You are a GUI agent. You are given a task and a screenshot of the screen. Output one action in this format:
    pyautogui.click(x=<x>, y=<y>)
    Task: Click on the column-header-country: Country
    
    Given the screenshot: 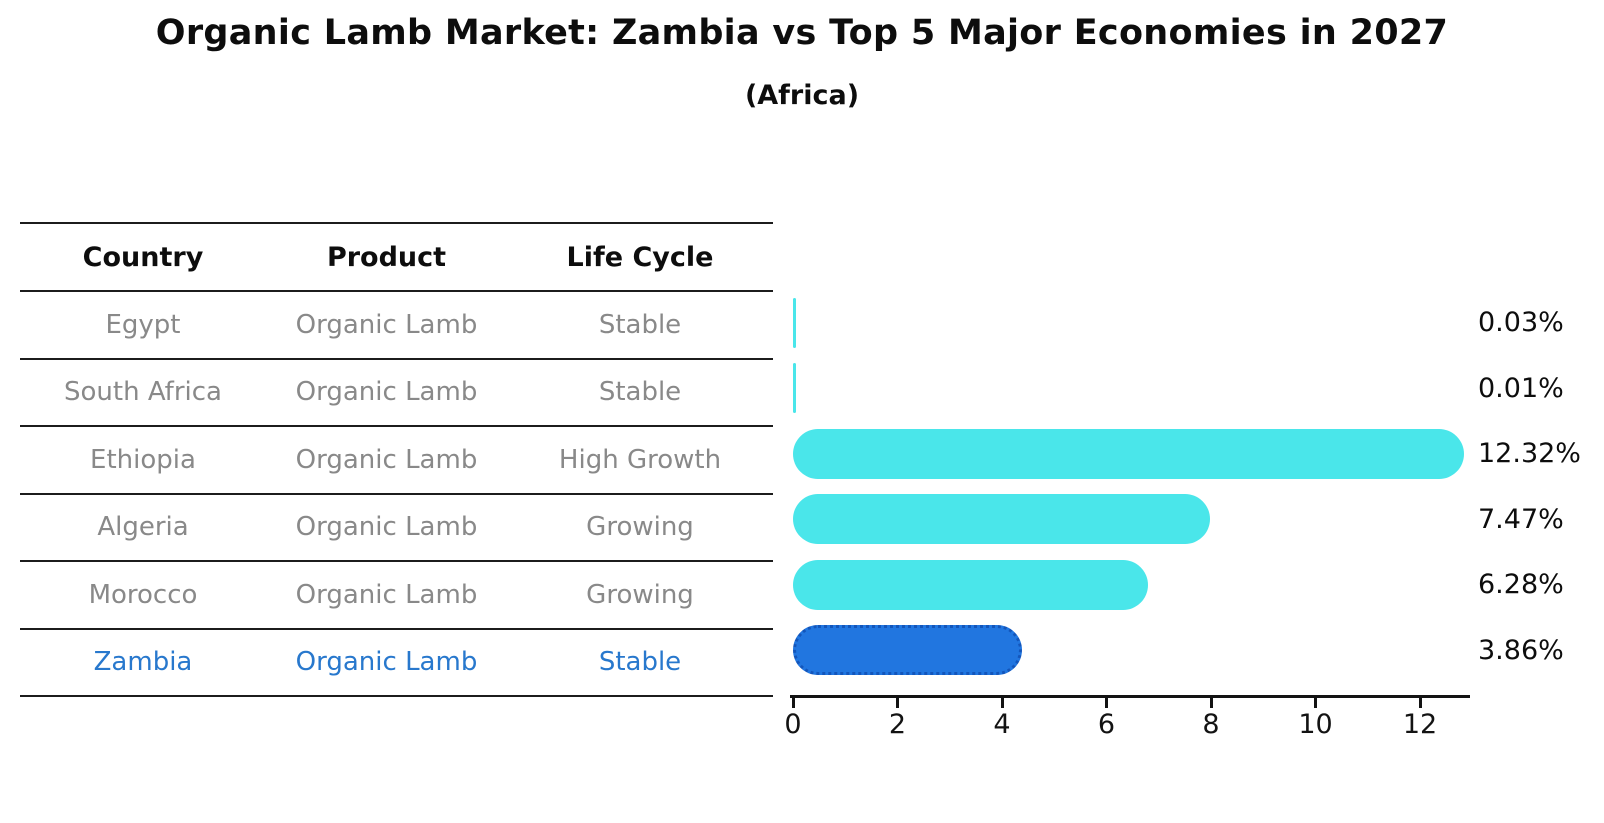 What is the action you would take?
    pyautogui.click(x=143, y=257)
    